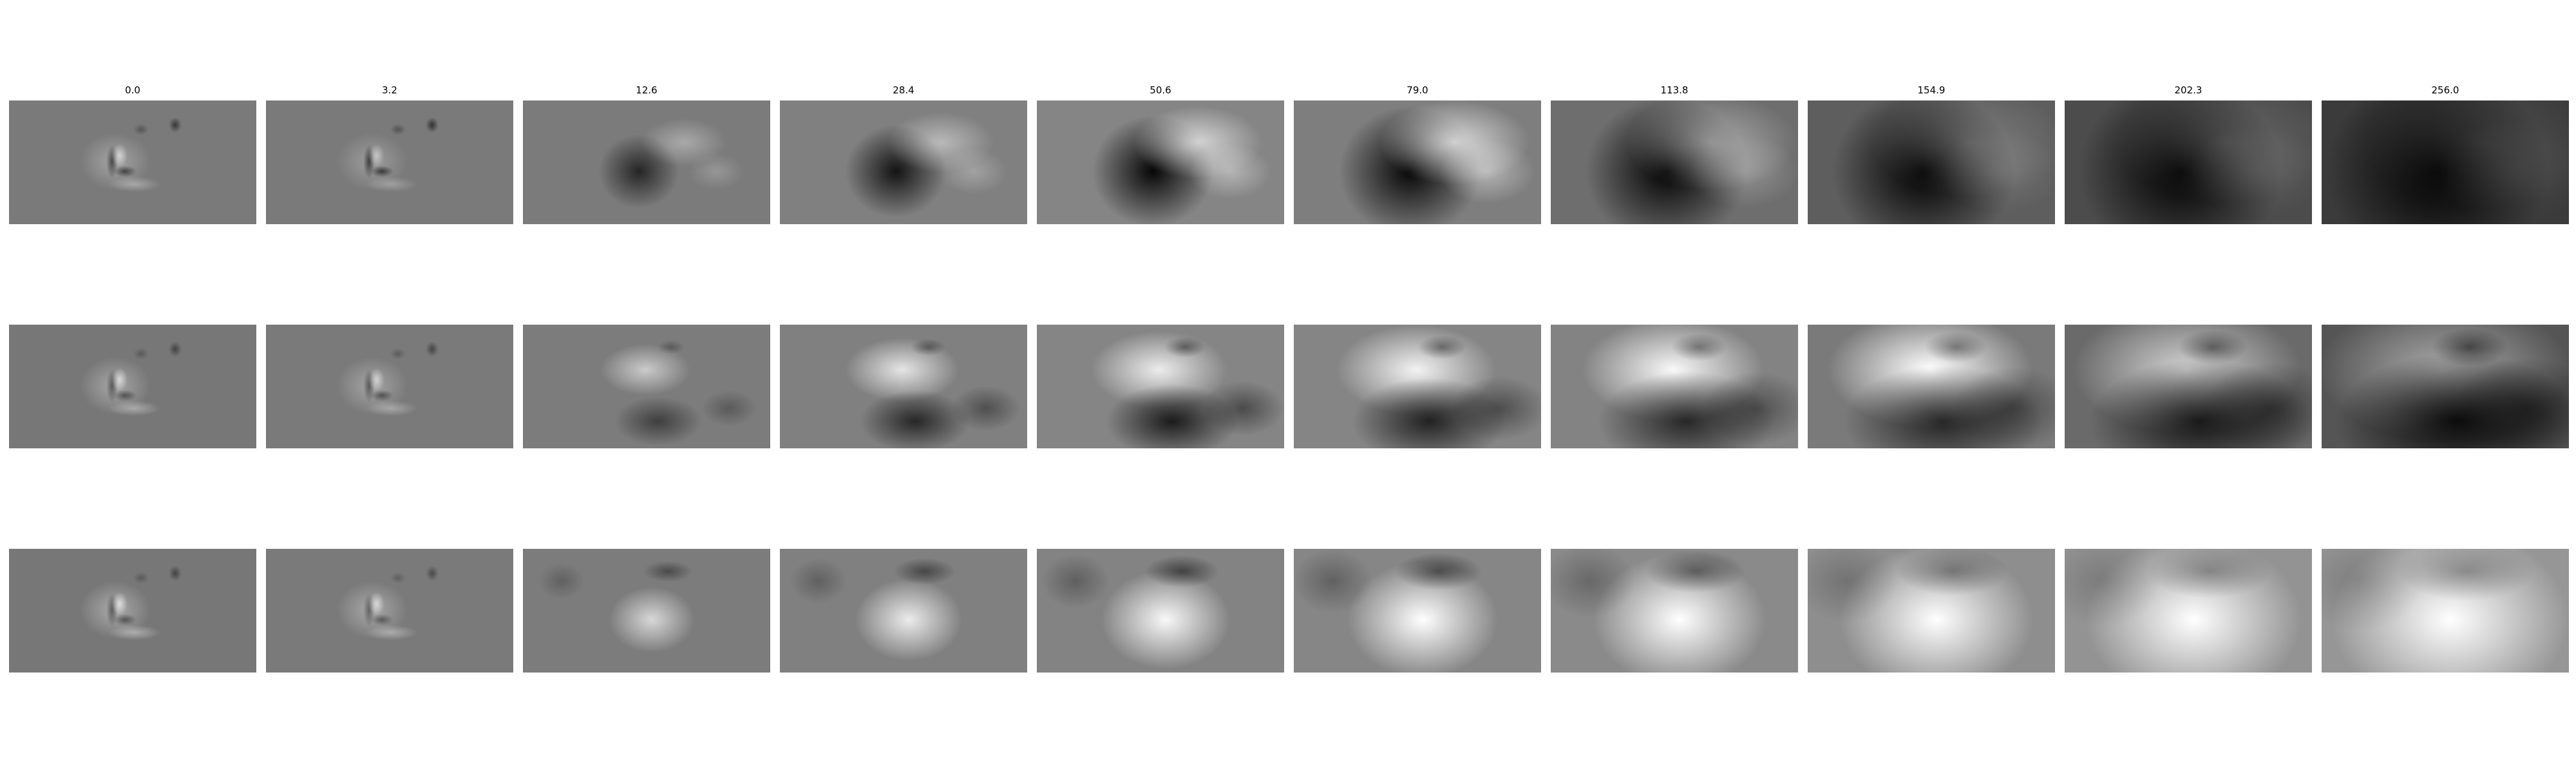  What do you see at coordinates (904, 90) in the screenshot?
I see `column-title: 28.4` at bounding box center [904, 90].